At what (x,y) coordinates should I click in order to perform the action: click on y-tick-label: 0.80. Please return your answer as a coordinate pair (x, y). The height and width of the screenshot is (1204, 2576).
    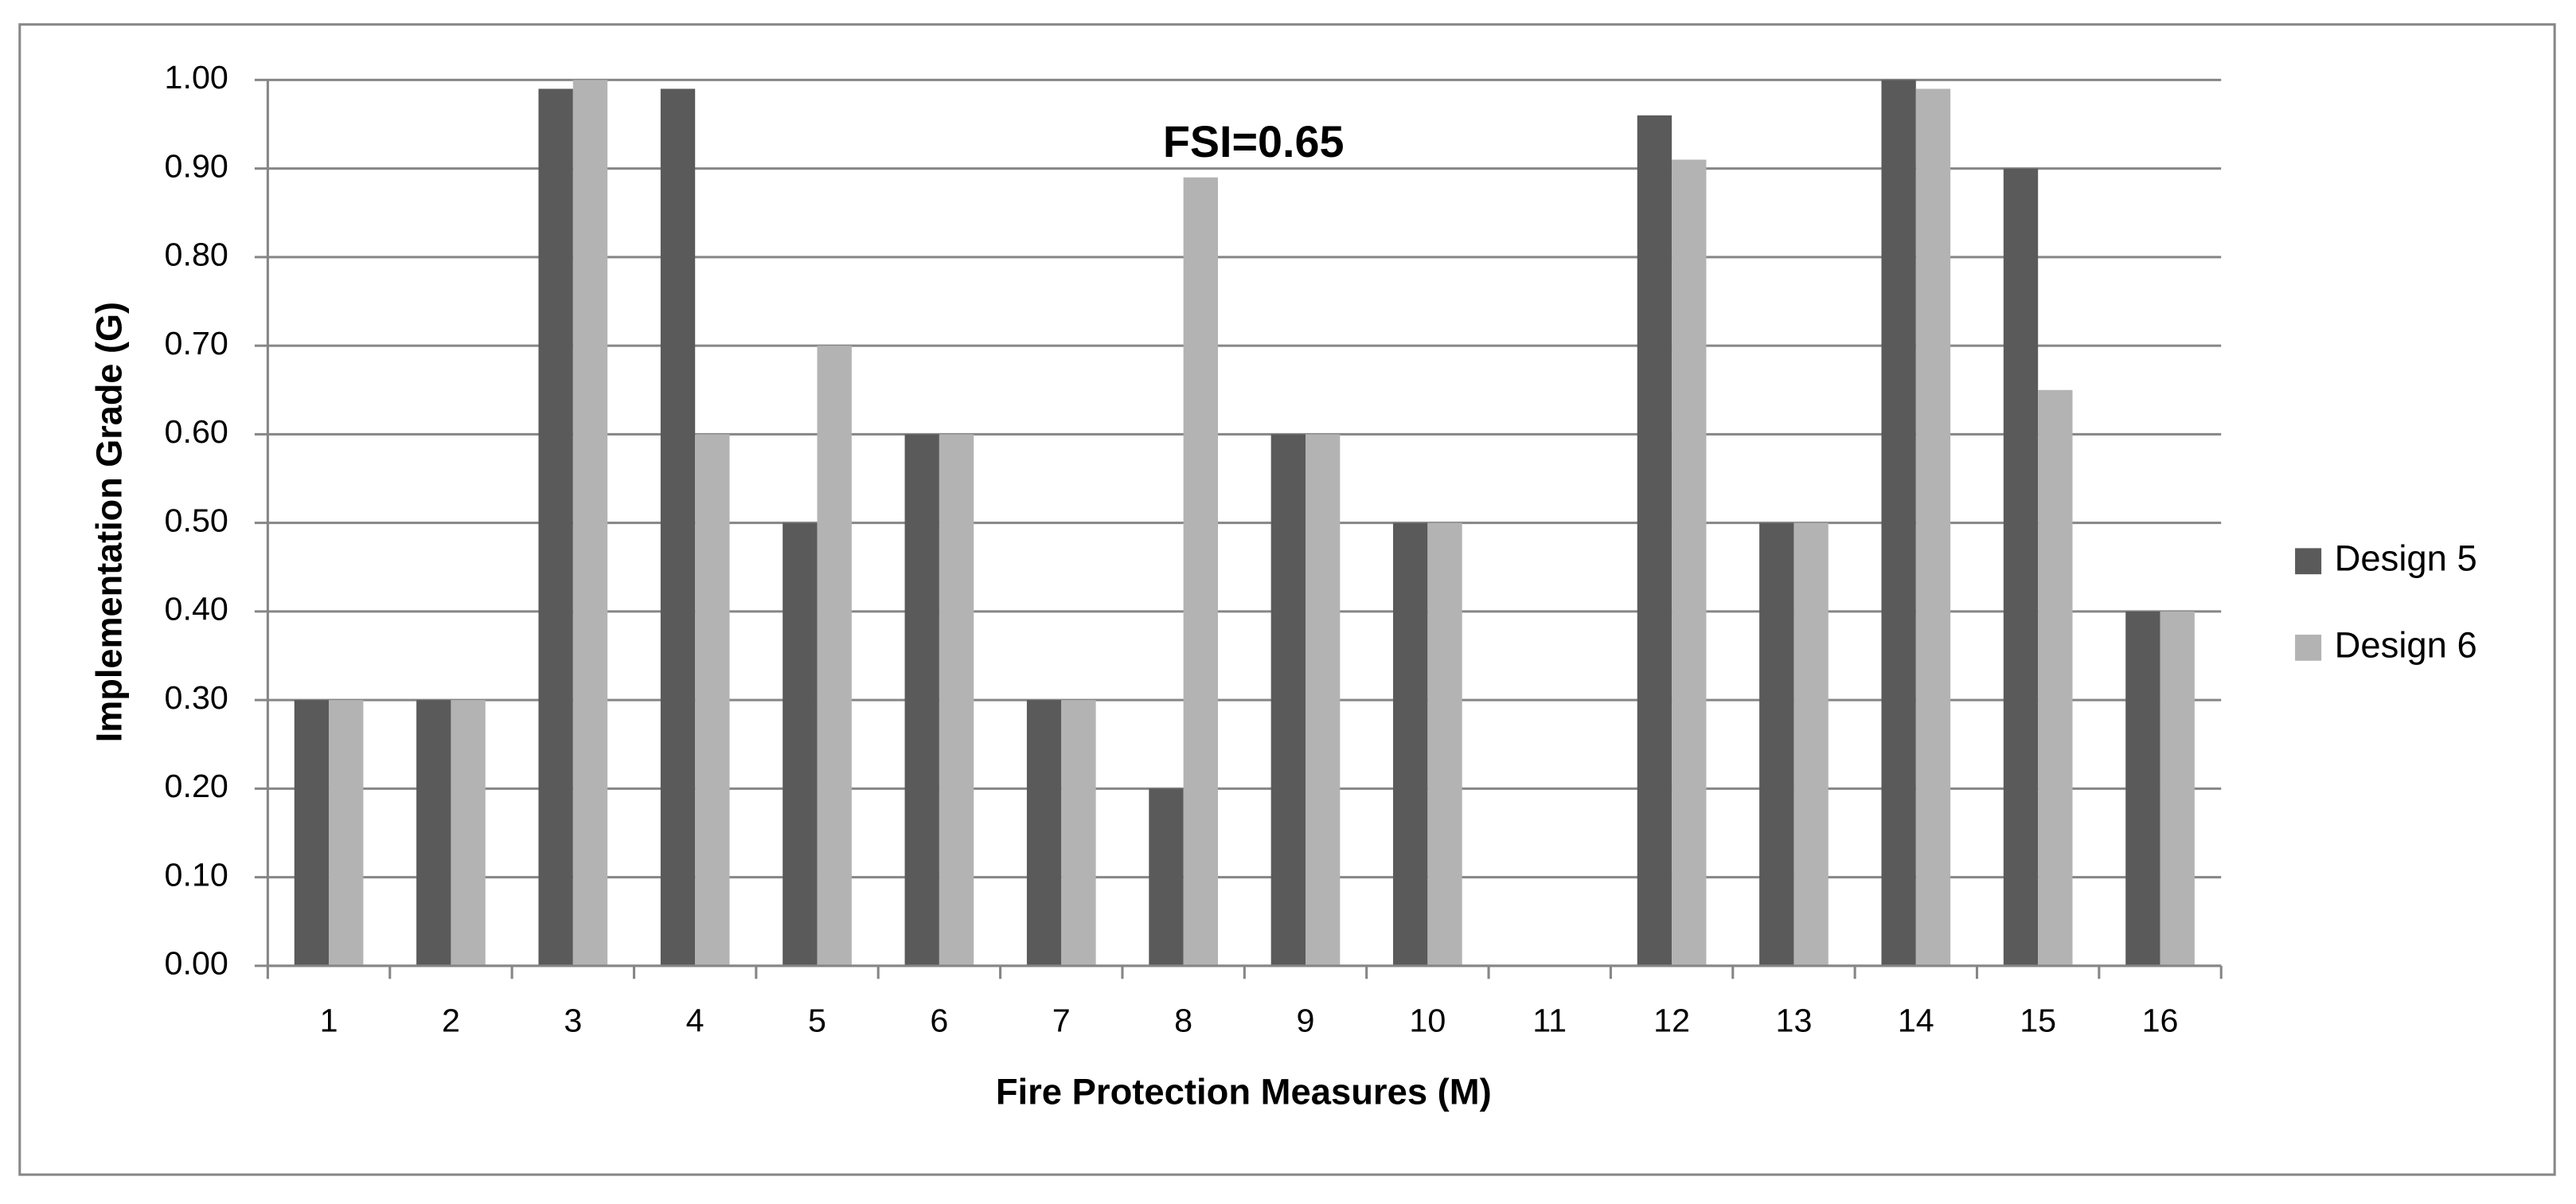
    Looking at the image, I should click on (196, 254).